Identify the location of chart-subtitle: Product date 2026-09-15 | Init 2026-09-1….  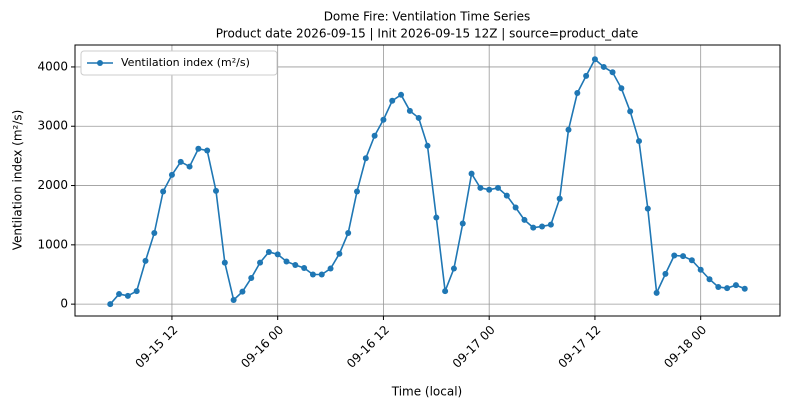
(427, 34).